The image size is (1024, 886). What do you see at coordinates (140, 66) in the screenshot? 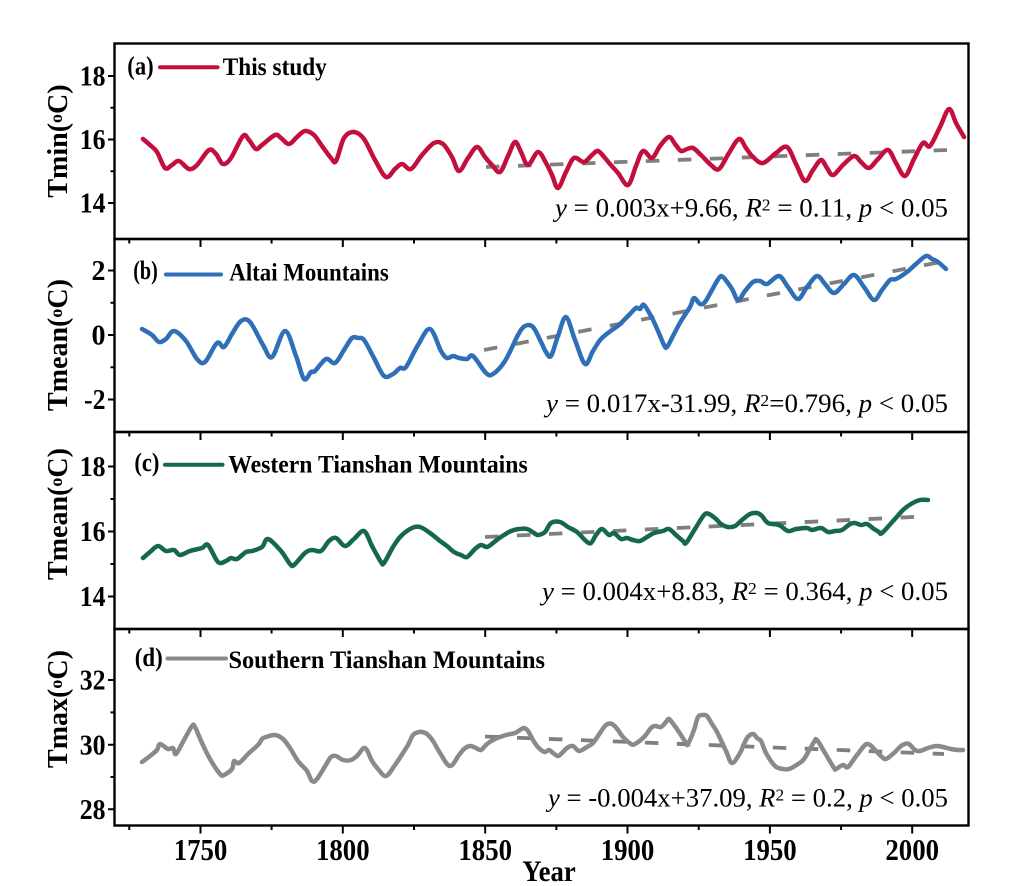
I see `svg-text: (a)` at bounding box center [140, 66].